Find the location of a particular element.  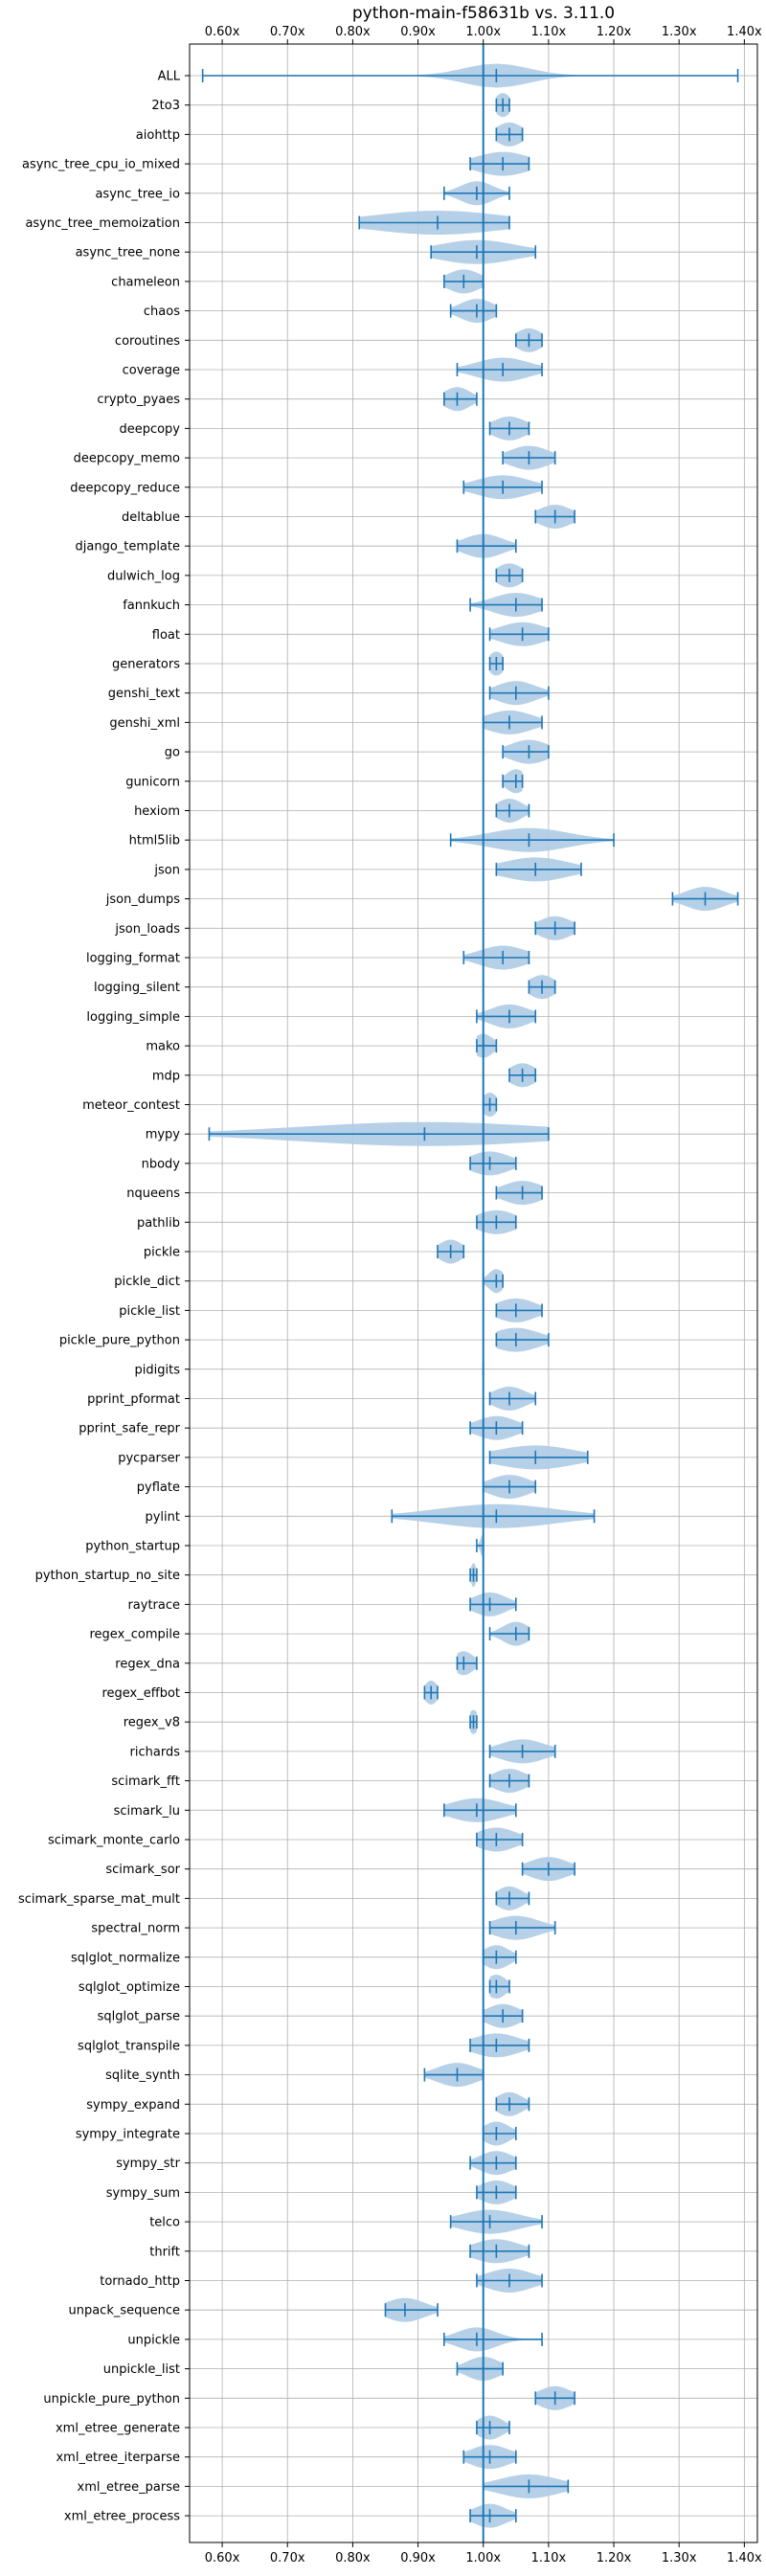

category-label: aiohttp is located at coordinates (158, 135).